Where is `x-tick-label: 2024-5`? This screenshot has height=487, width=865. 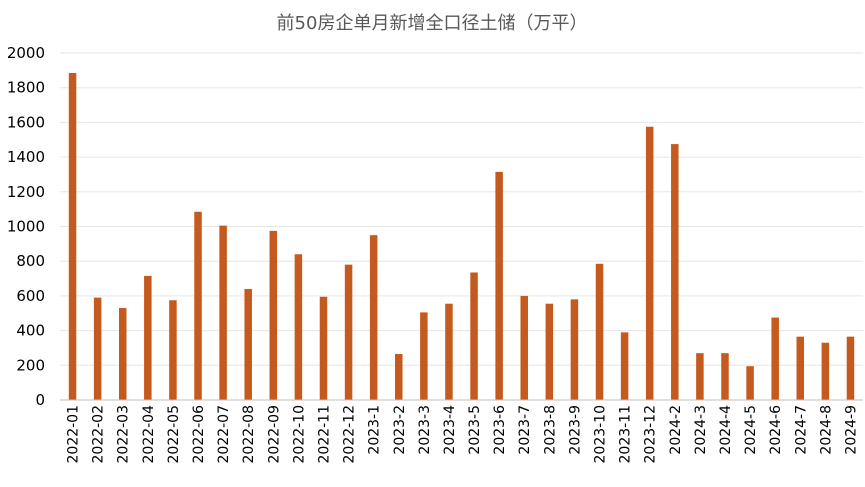 x-tick-label: 2024-5 is located at coordinates (751, 430).